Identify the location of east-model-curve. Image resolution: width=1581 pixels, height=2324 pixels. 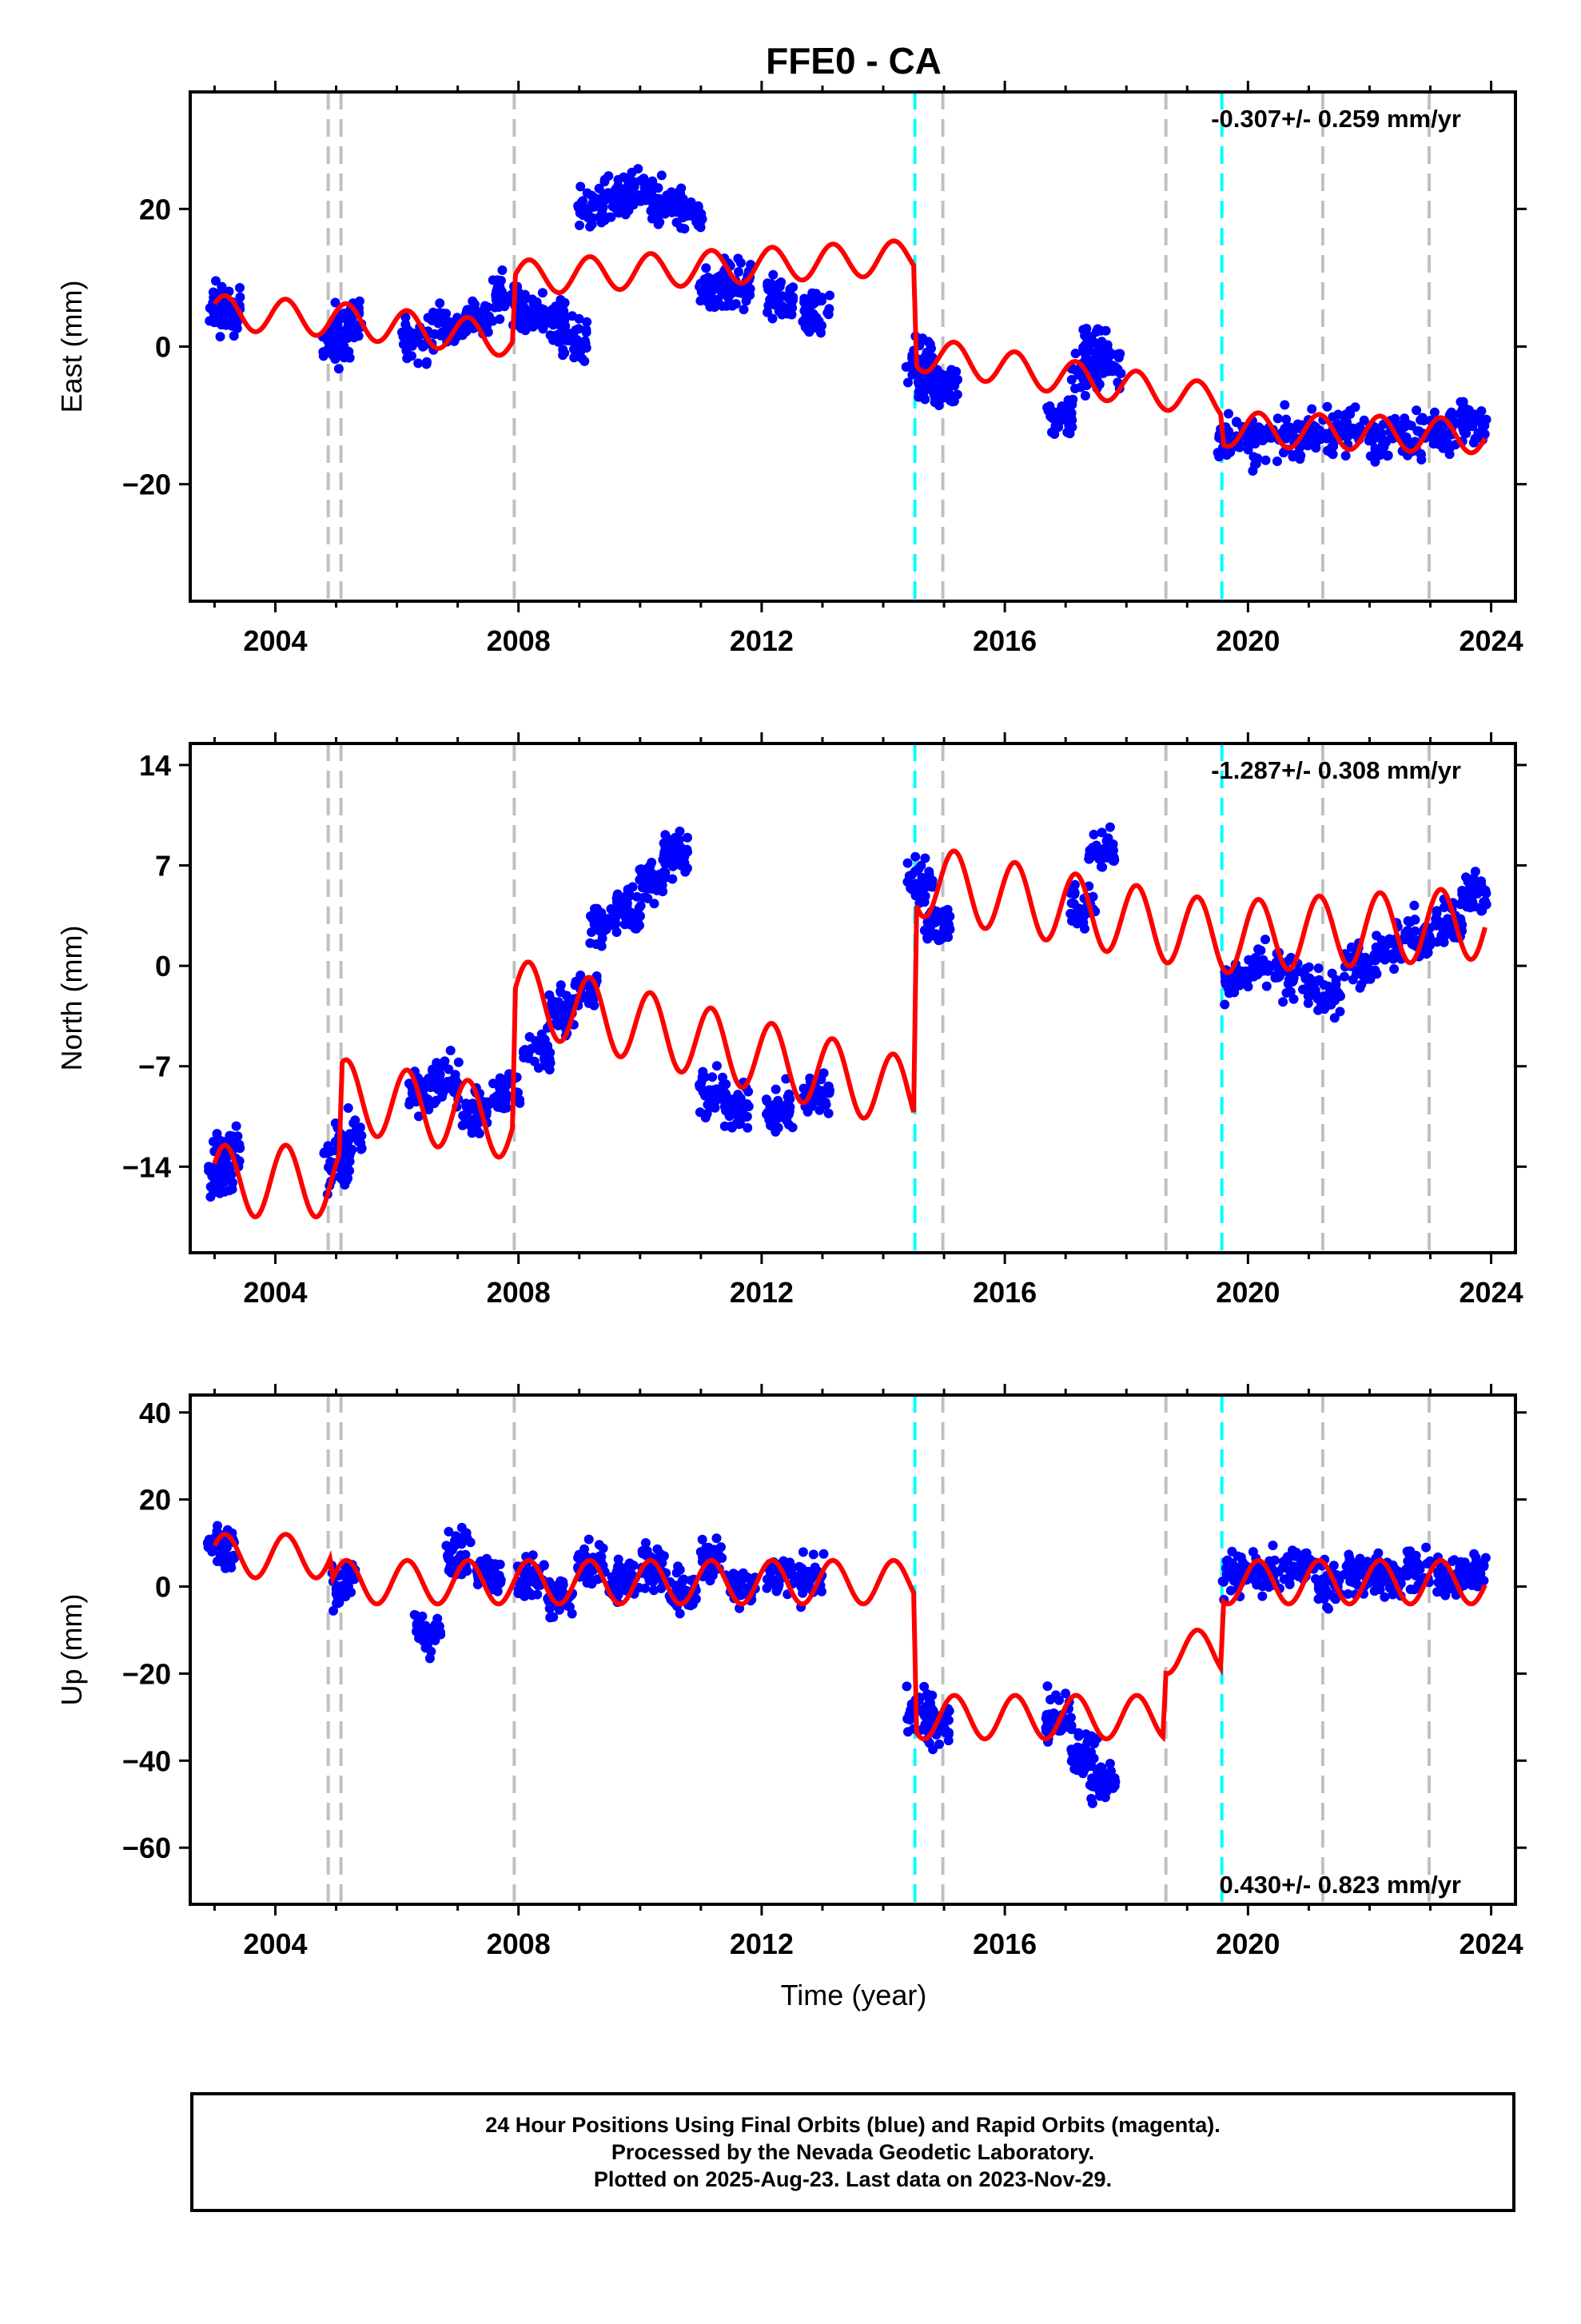
(850, 347).